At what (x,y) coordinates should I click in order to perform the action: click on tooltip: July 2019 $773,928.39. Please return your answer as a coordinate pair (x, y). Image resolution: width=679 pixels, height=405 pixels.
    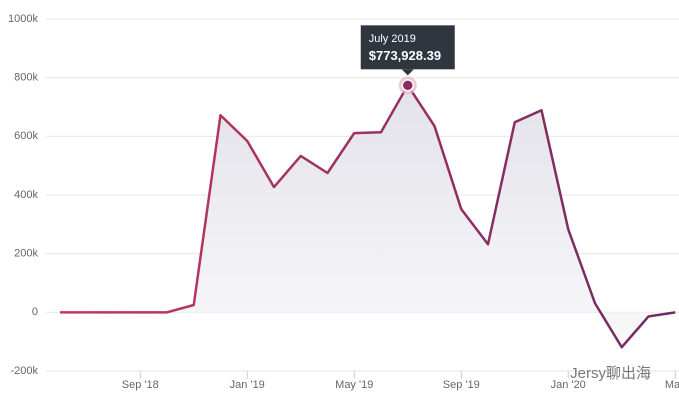
    Looking at the image, I should click on (407, 50).